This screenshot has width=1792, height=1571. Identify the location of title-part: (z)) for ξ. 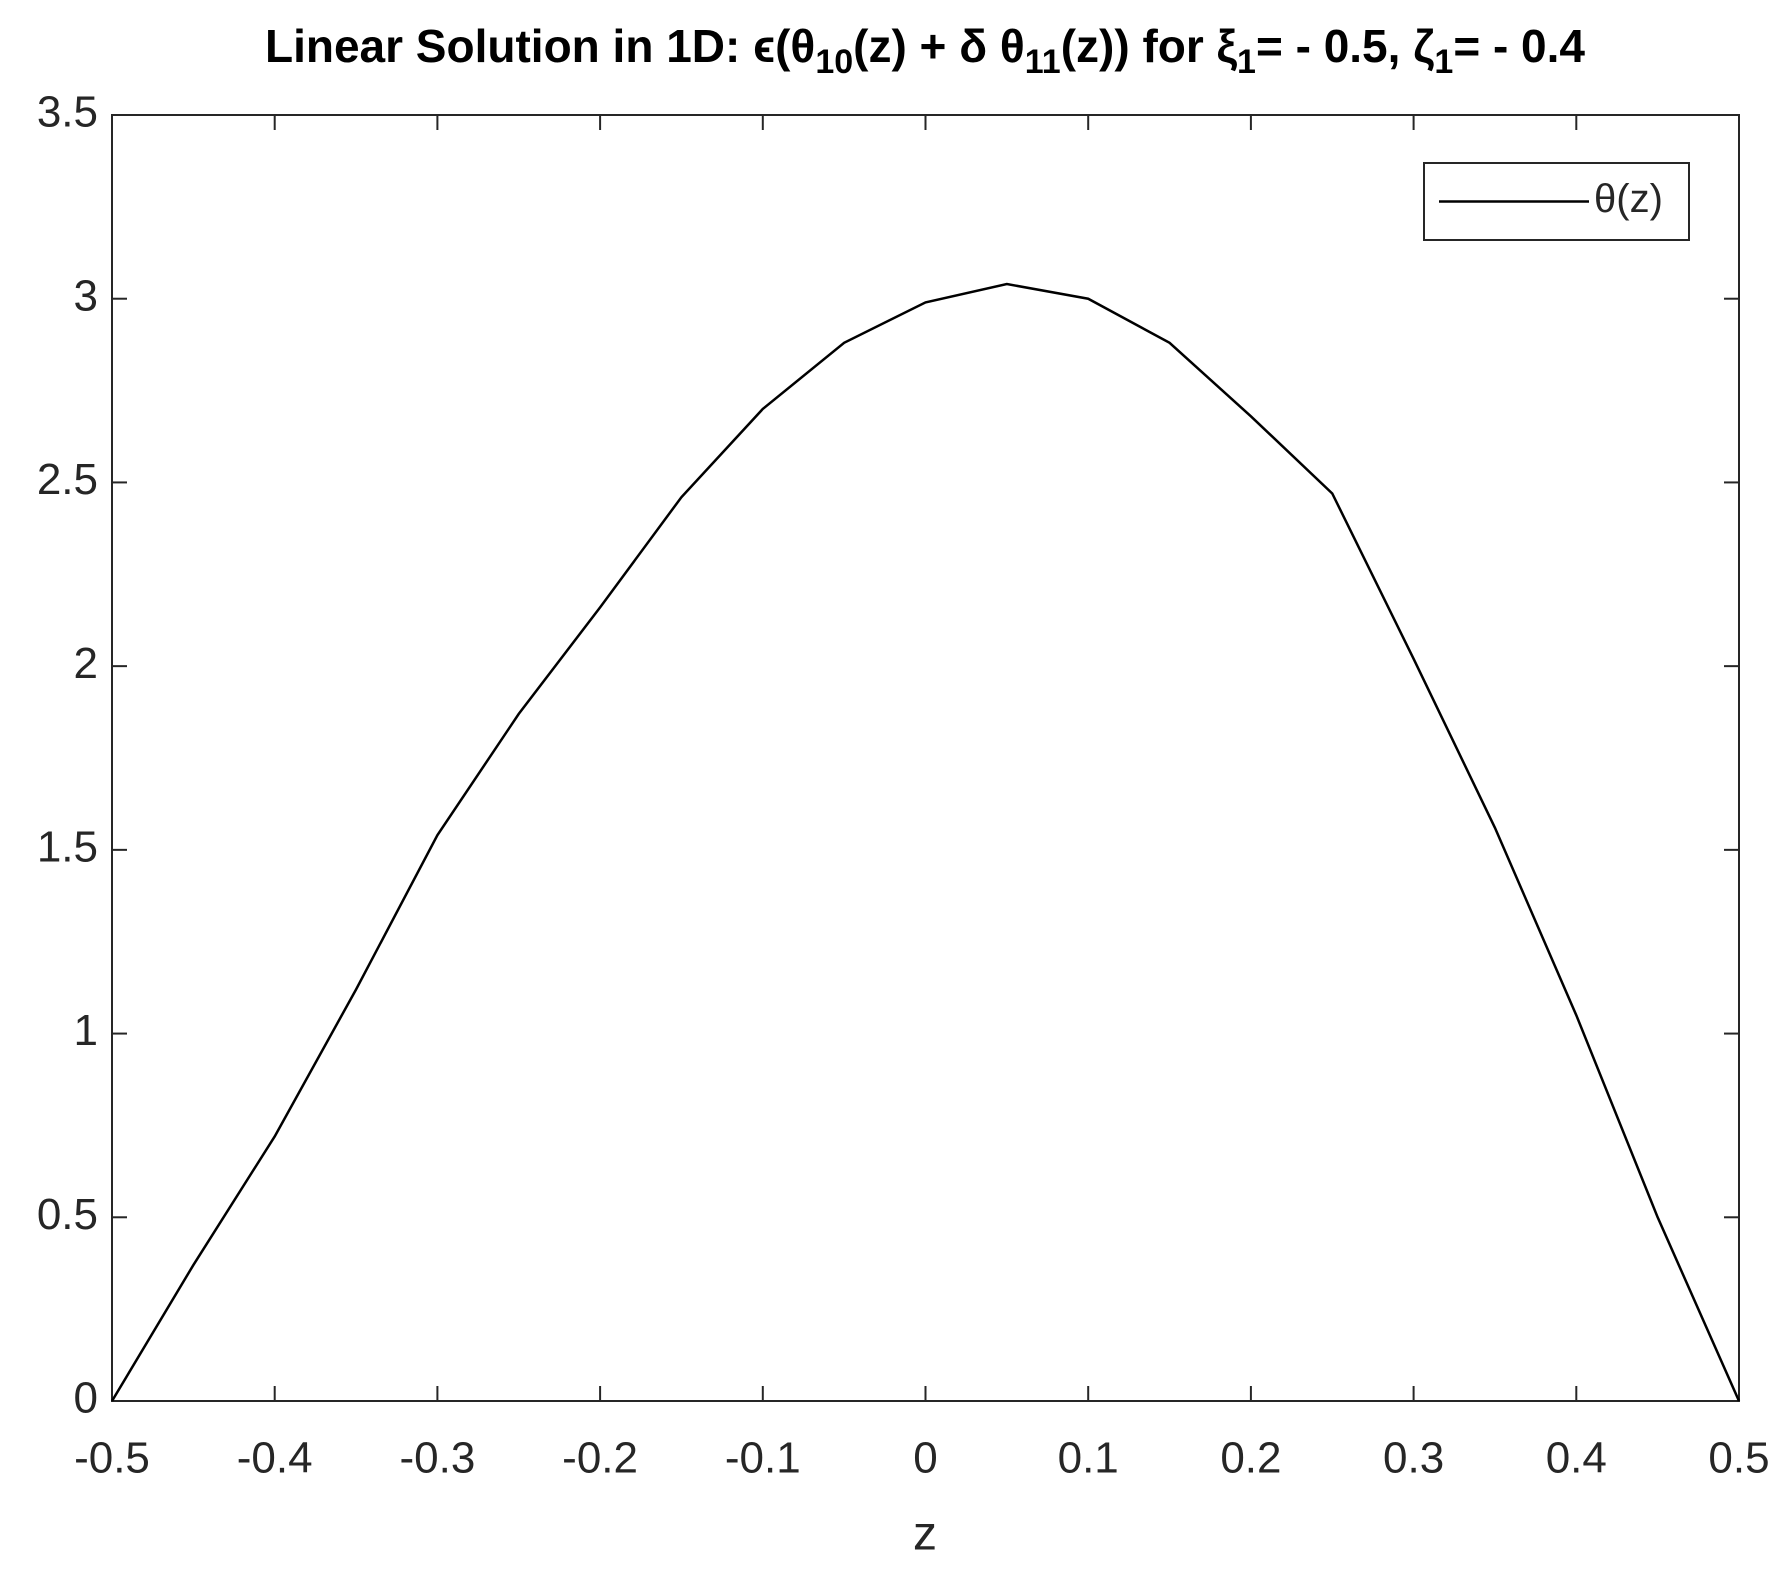
(1149, 46).